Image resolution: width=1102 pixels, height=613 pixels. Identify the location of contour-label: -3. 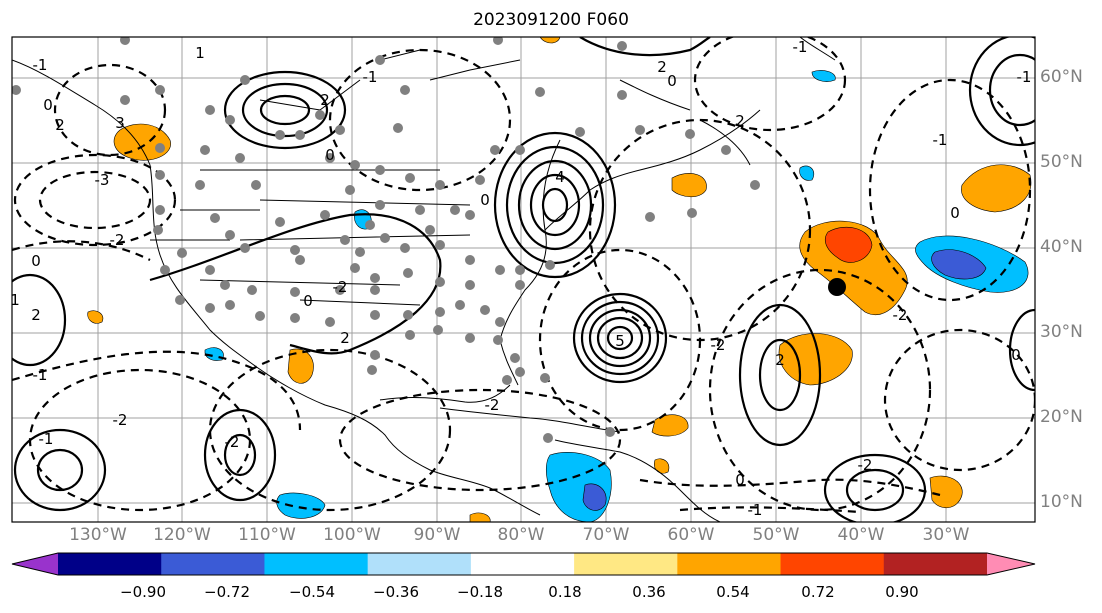
(102, 180).